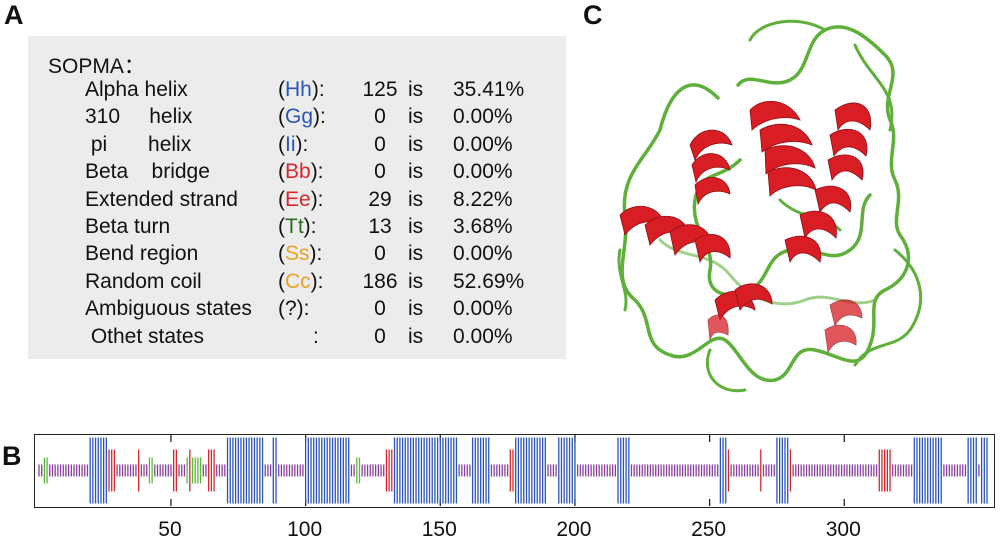 The image size is (1000, 549). I want to click on sopma-row: Alpha helix (Hh): 125 is 35.41%, so click(297, 91).